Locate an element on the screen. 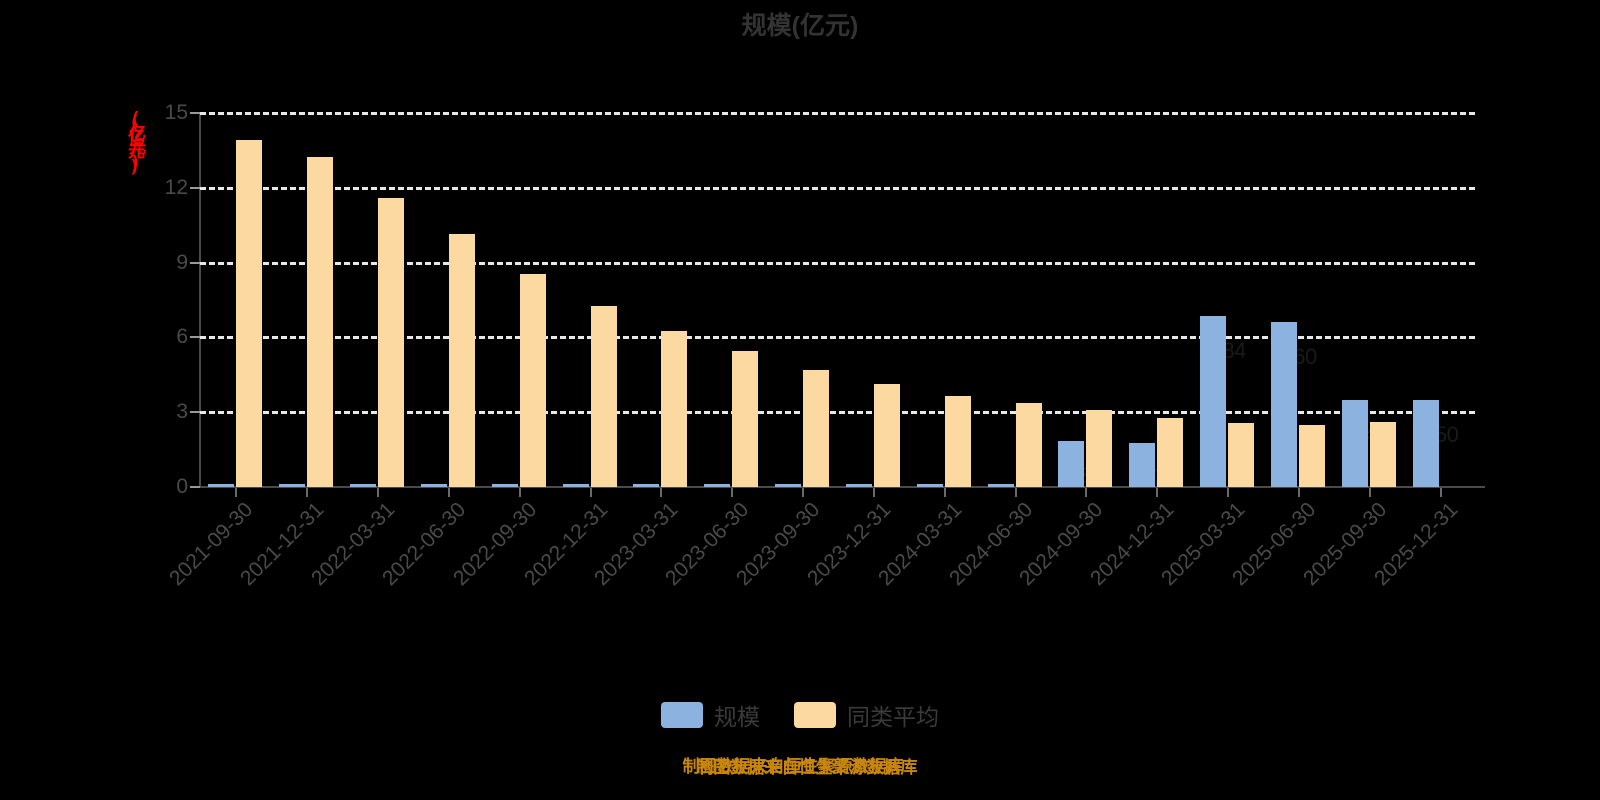  y-axis-line is located at coordinates (200, 300).